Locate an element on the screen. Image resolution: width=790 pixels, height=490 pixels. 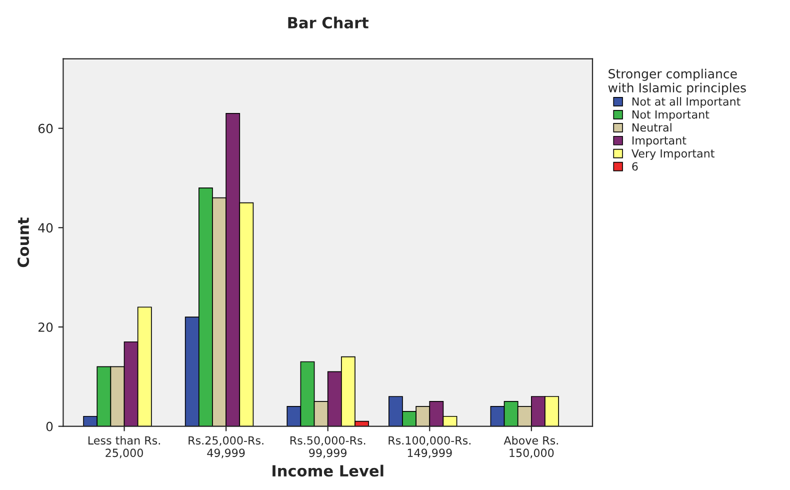
legend-label: Very Important is located at coordinates (672, 154).